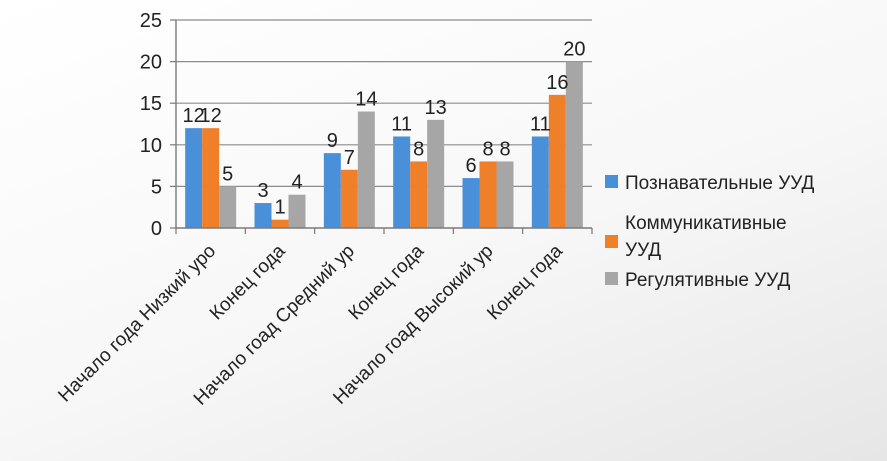  What do you see at coordinates (296, 183) in the screenshot?
I see `data-label: 4` at bounding box center [296, 183].